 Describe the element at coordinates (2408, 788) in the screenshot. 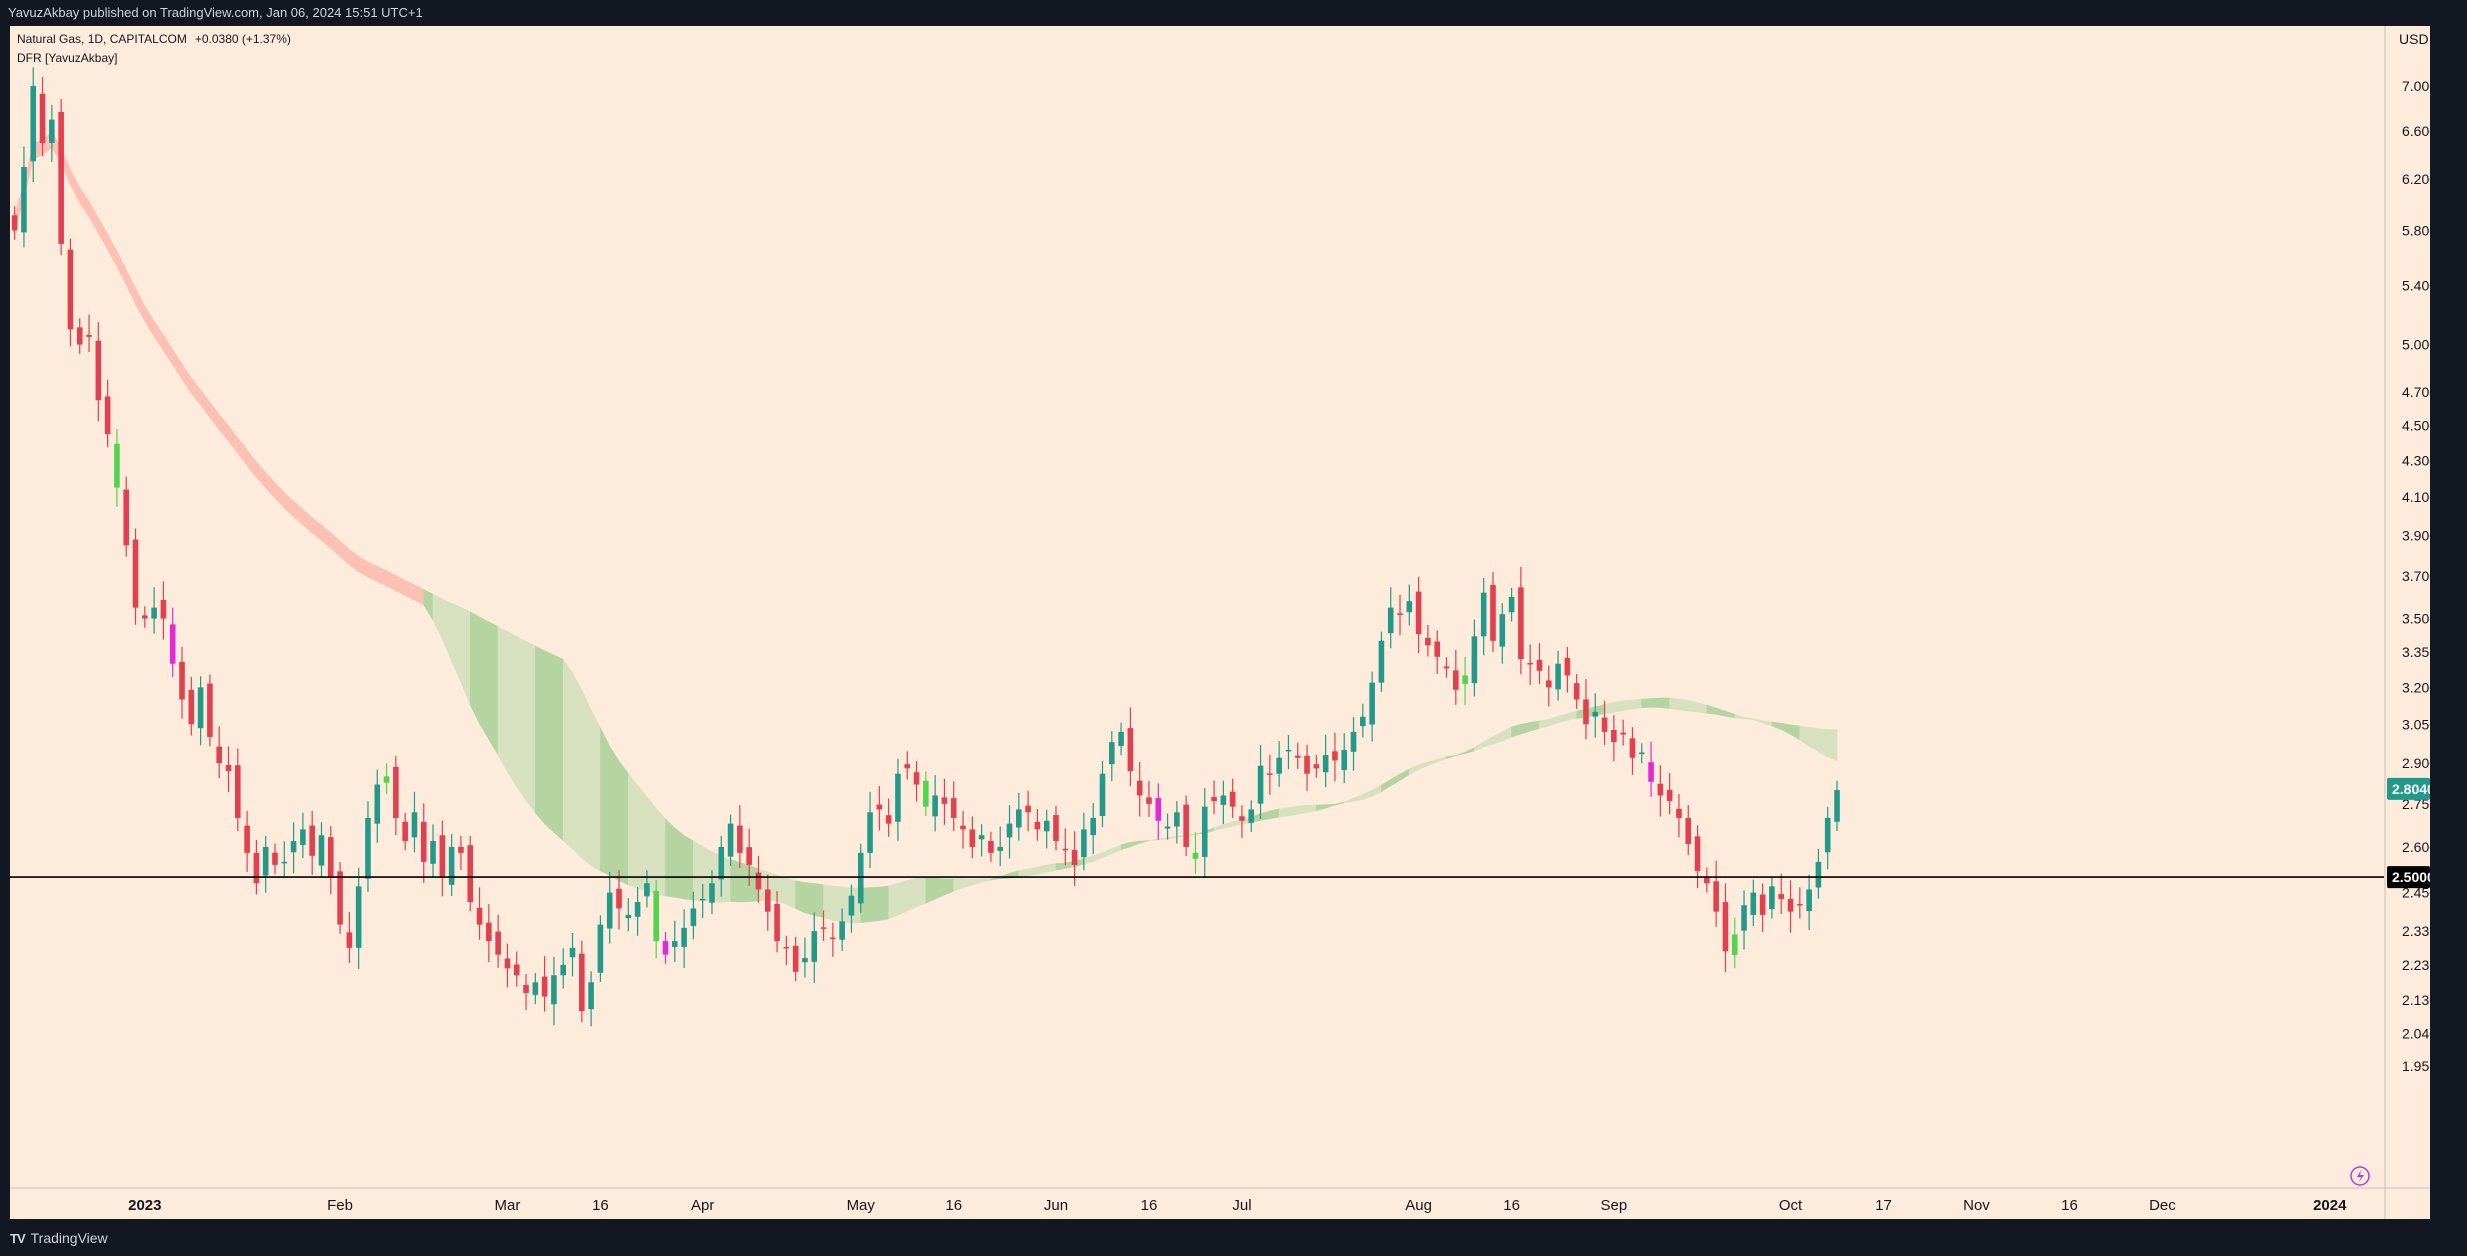

I see `last-price-pill-bg` at that location.